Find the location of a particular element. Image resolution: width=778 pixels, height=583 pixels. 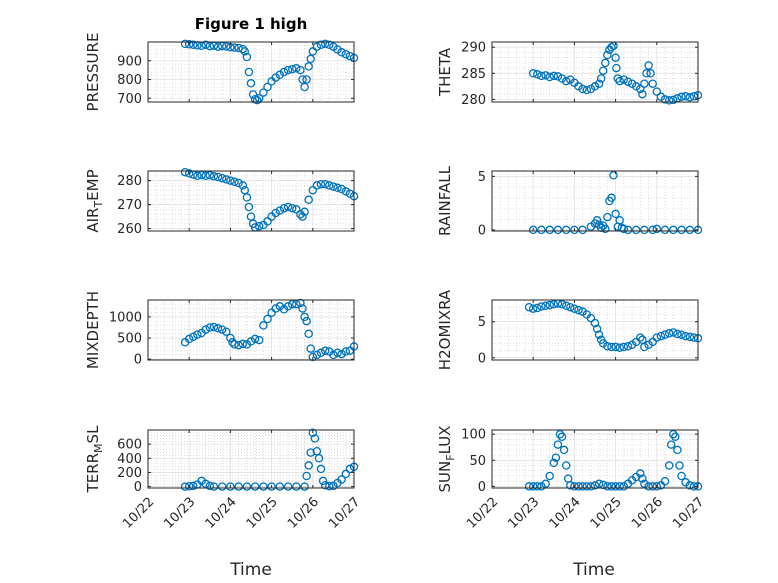

y-tick-label: 285 is located at coordinates (473, 74).